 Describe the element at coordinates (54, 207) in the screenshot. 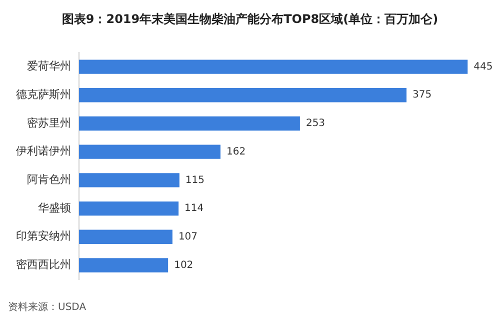

I see `y-tick-label: 华盛顿` at that location.